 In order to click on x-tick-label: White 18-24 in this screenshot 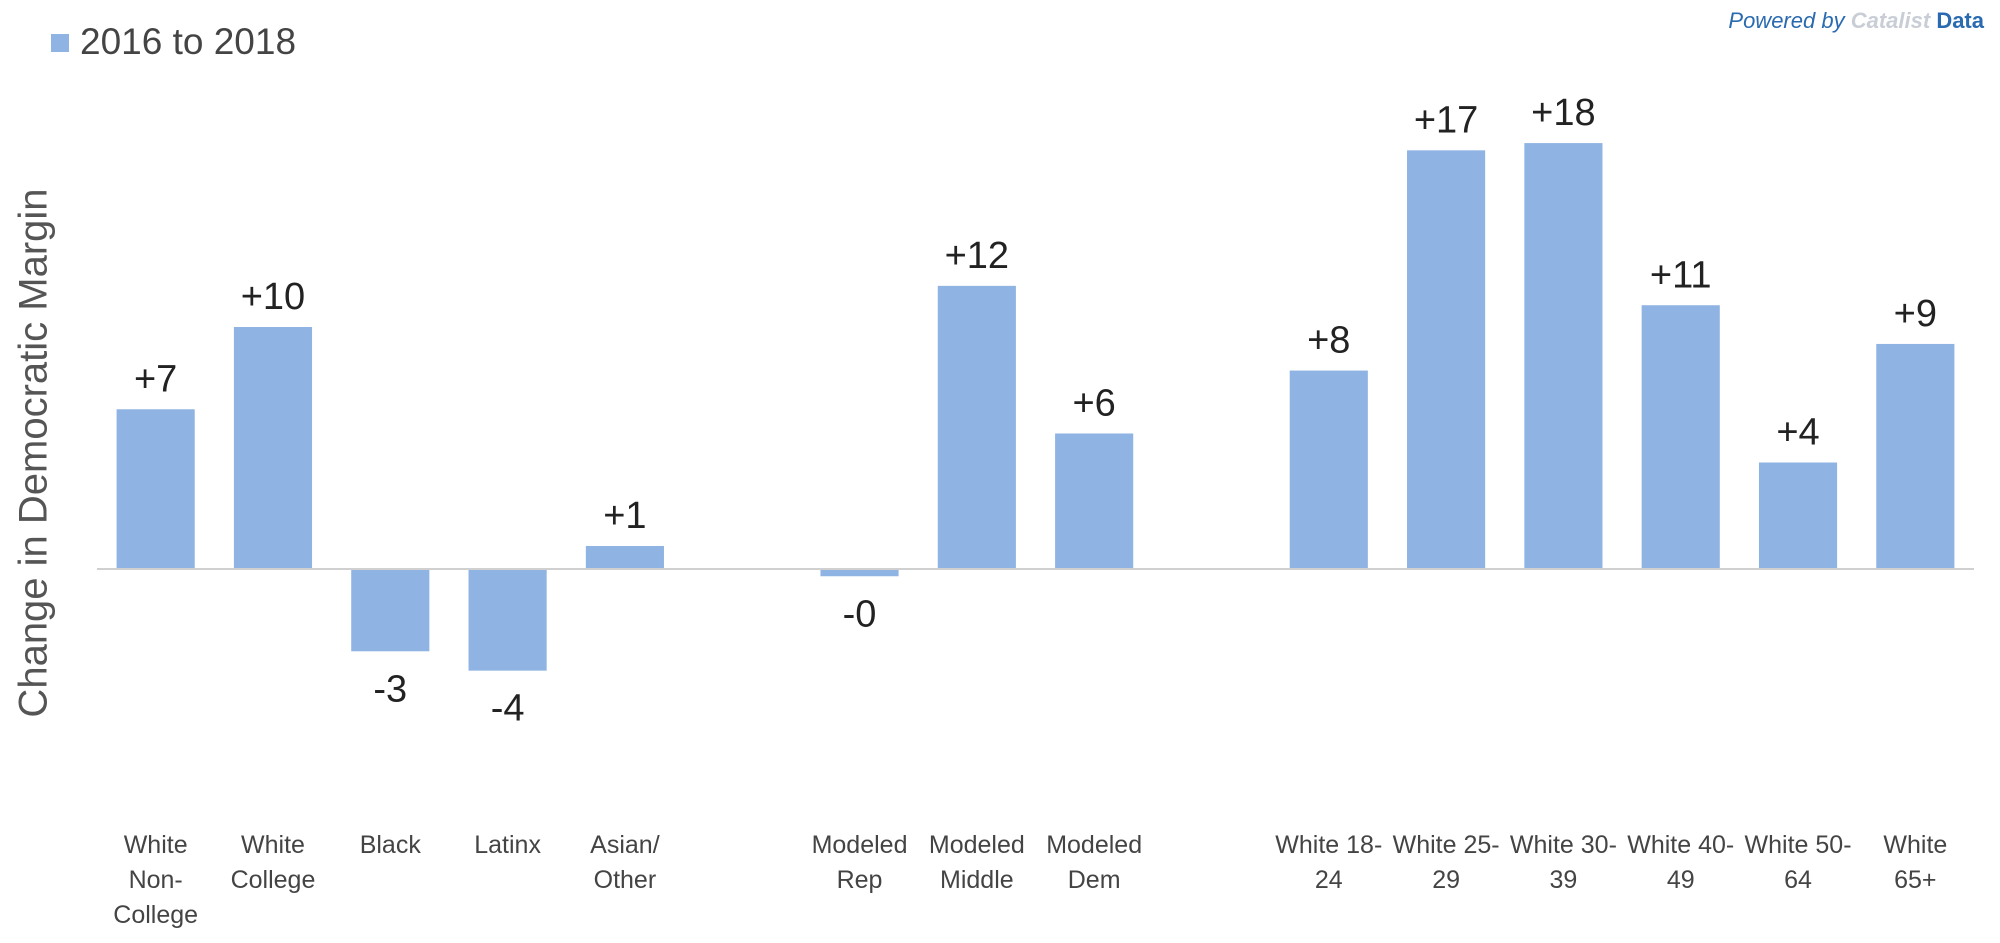, I will do `click(1329, 862)`.